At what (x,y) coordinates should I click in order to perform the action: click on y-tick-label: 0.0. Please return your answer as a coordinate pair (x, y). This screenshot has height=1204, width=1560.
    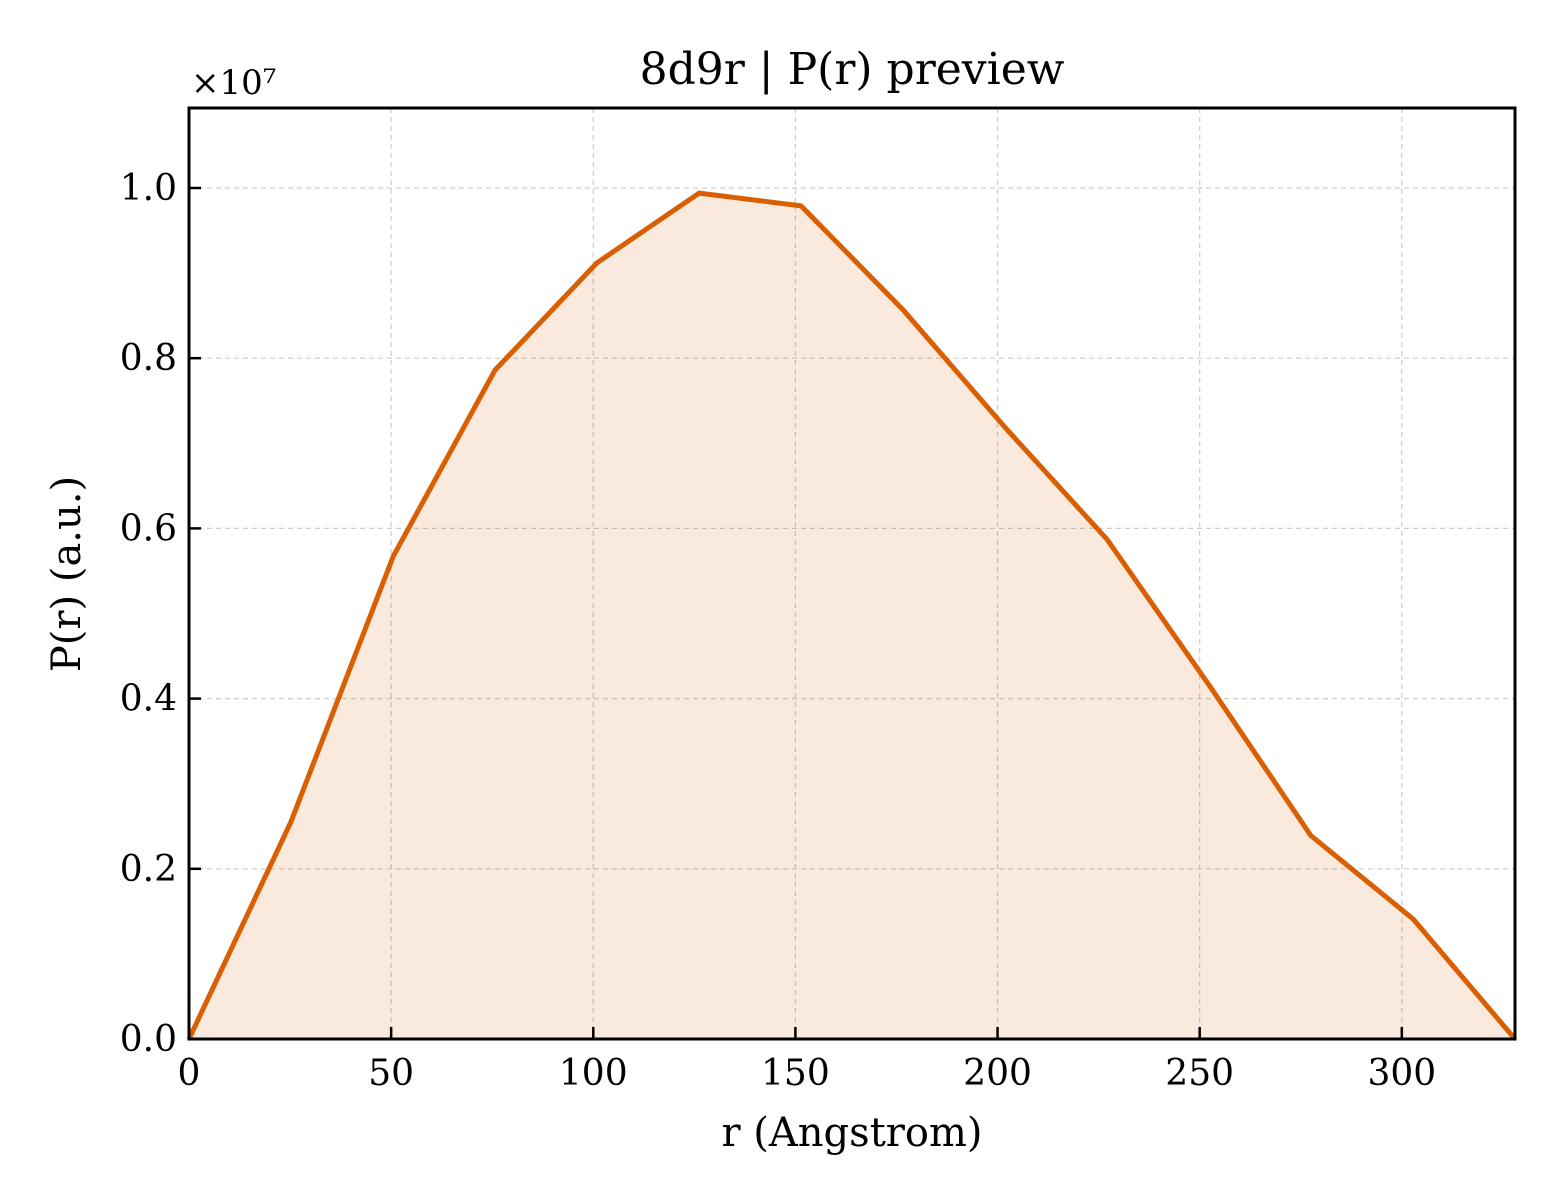
    Looking at the image, I should click on (148, 1039).